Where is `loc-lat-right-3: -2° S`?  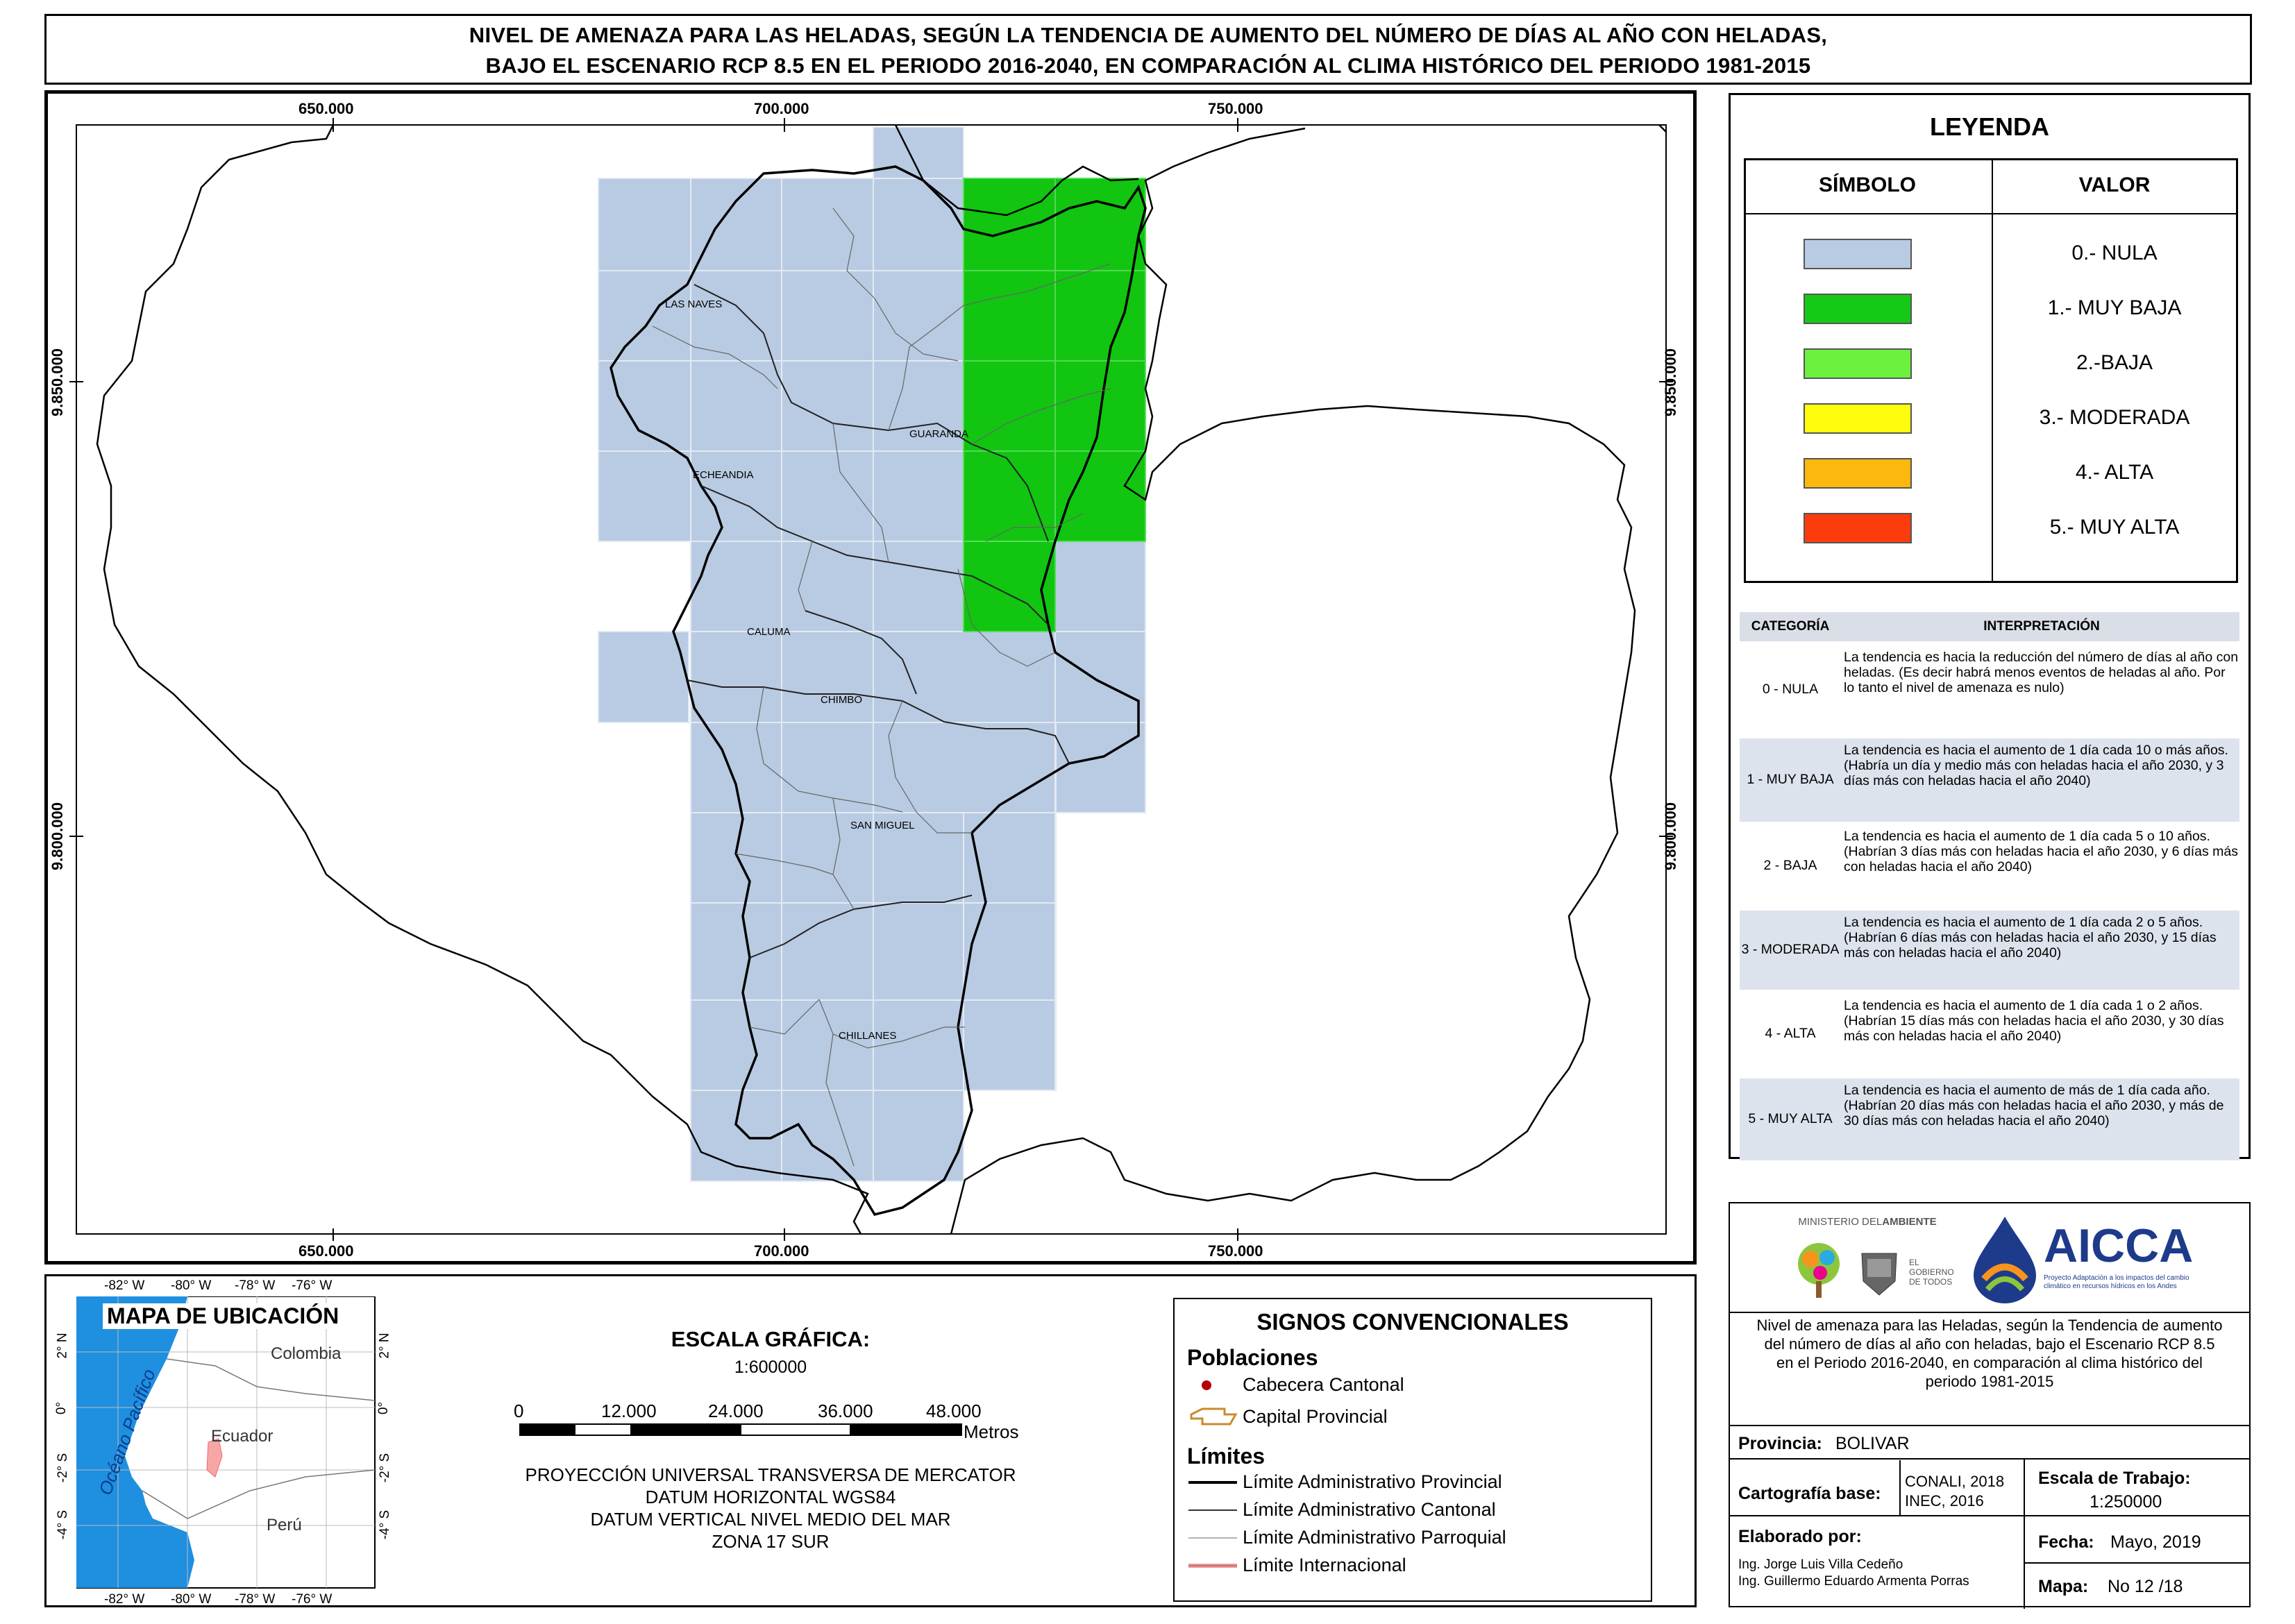 loc-lat-right-3: -2° S is located at coordinates (386, 1468).